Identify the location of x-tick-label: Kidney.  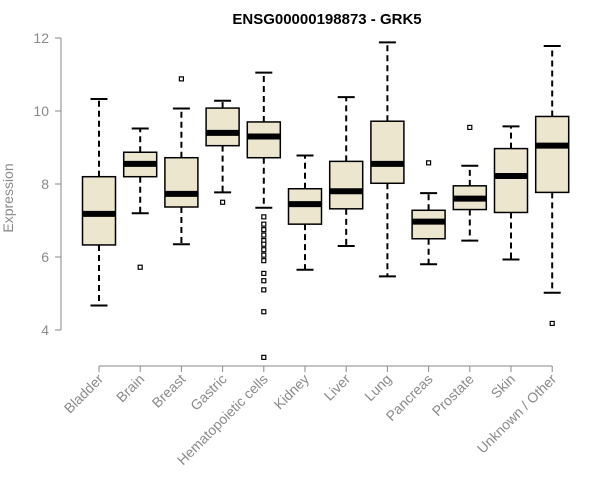
(292, 392).